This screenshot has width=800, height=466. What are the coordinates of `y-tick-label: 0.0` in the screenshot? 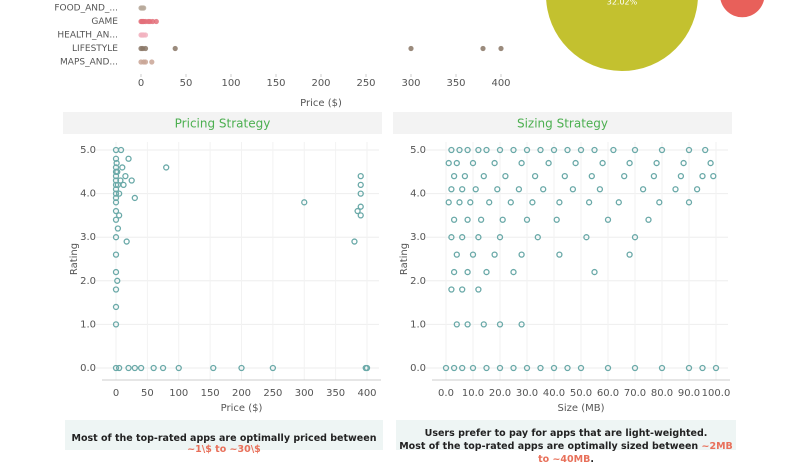 It's located at (418, 368).